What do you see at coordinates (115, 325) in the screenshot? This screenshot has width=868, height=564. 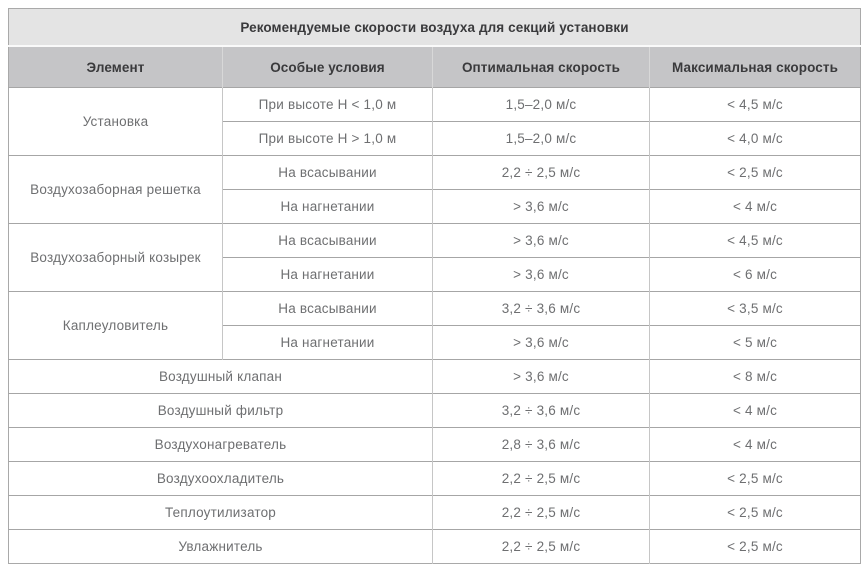 I see `element-cell: Каплеуловитель` at bounding box center [115, 325].